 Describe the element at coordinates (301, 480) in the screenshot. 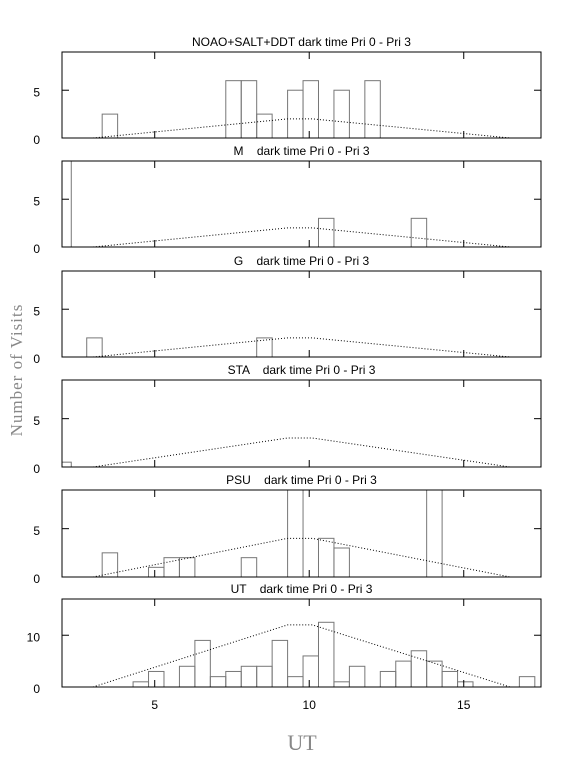

I see `panel-title: PSU dark time Pri 0 - Pri 3` at that location.